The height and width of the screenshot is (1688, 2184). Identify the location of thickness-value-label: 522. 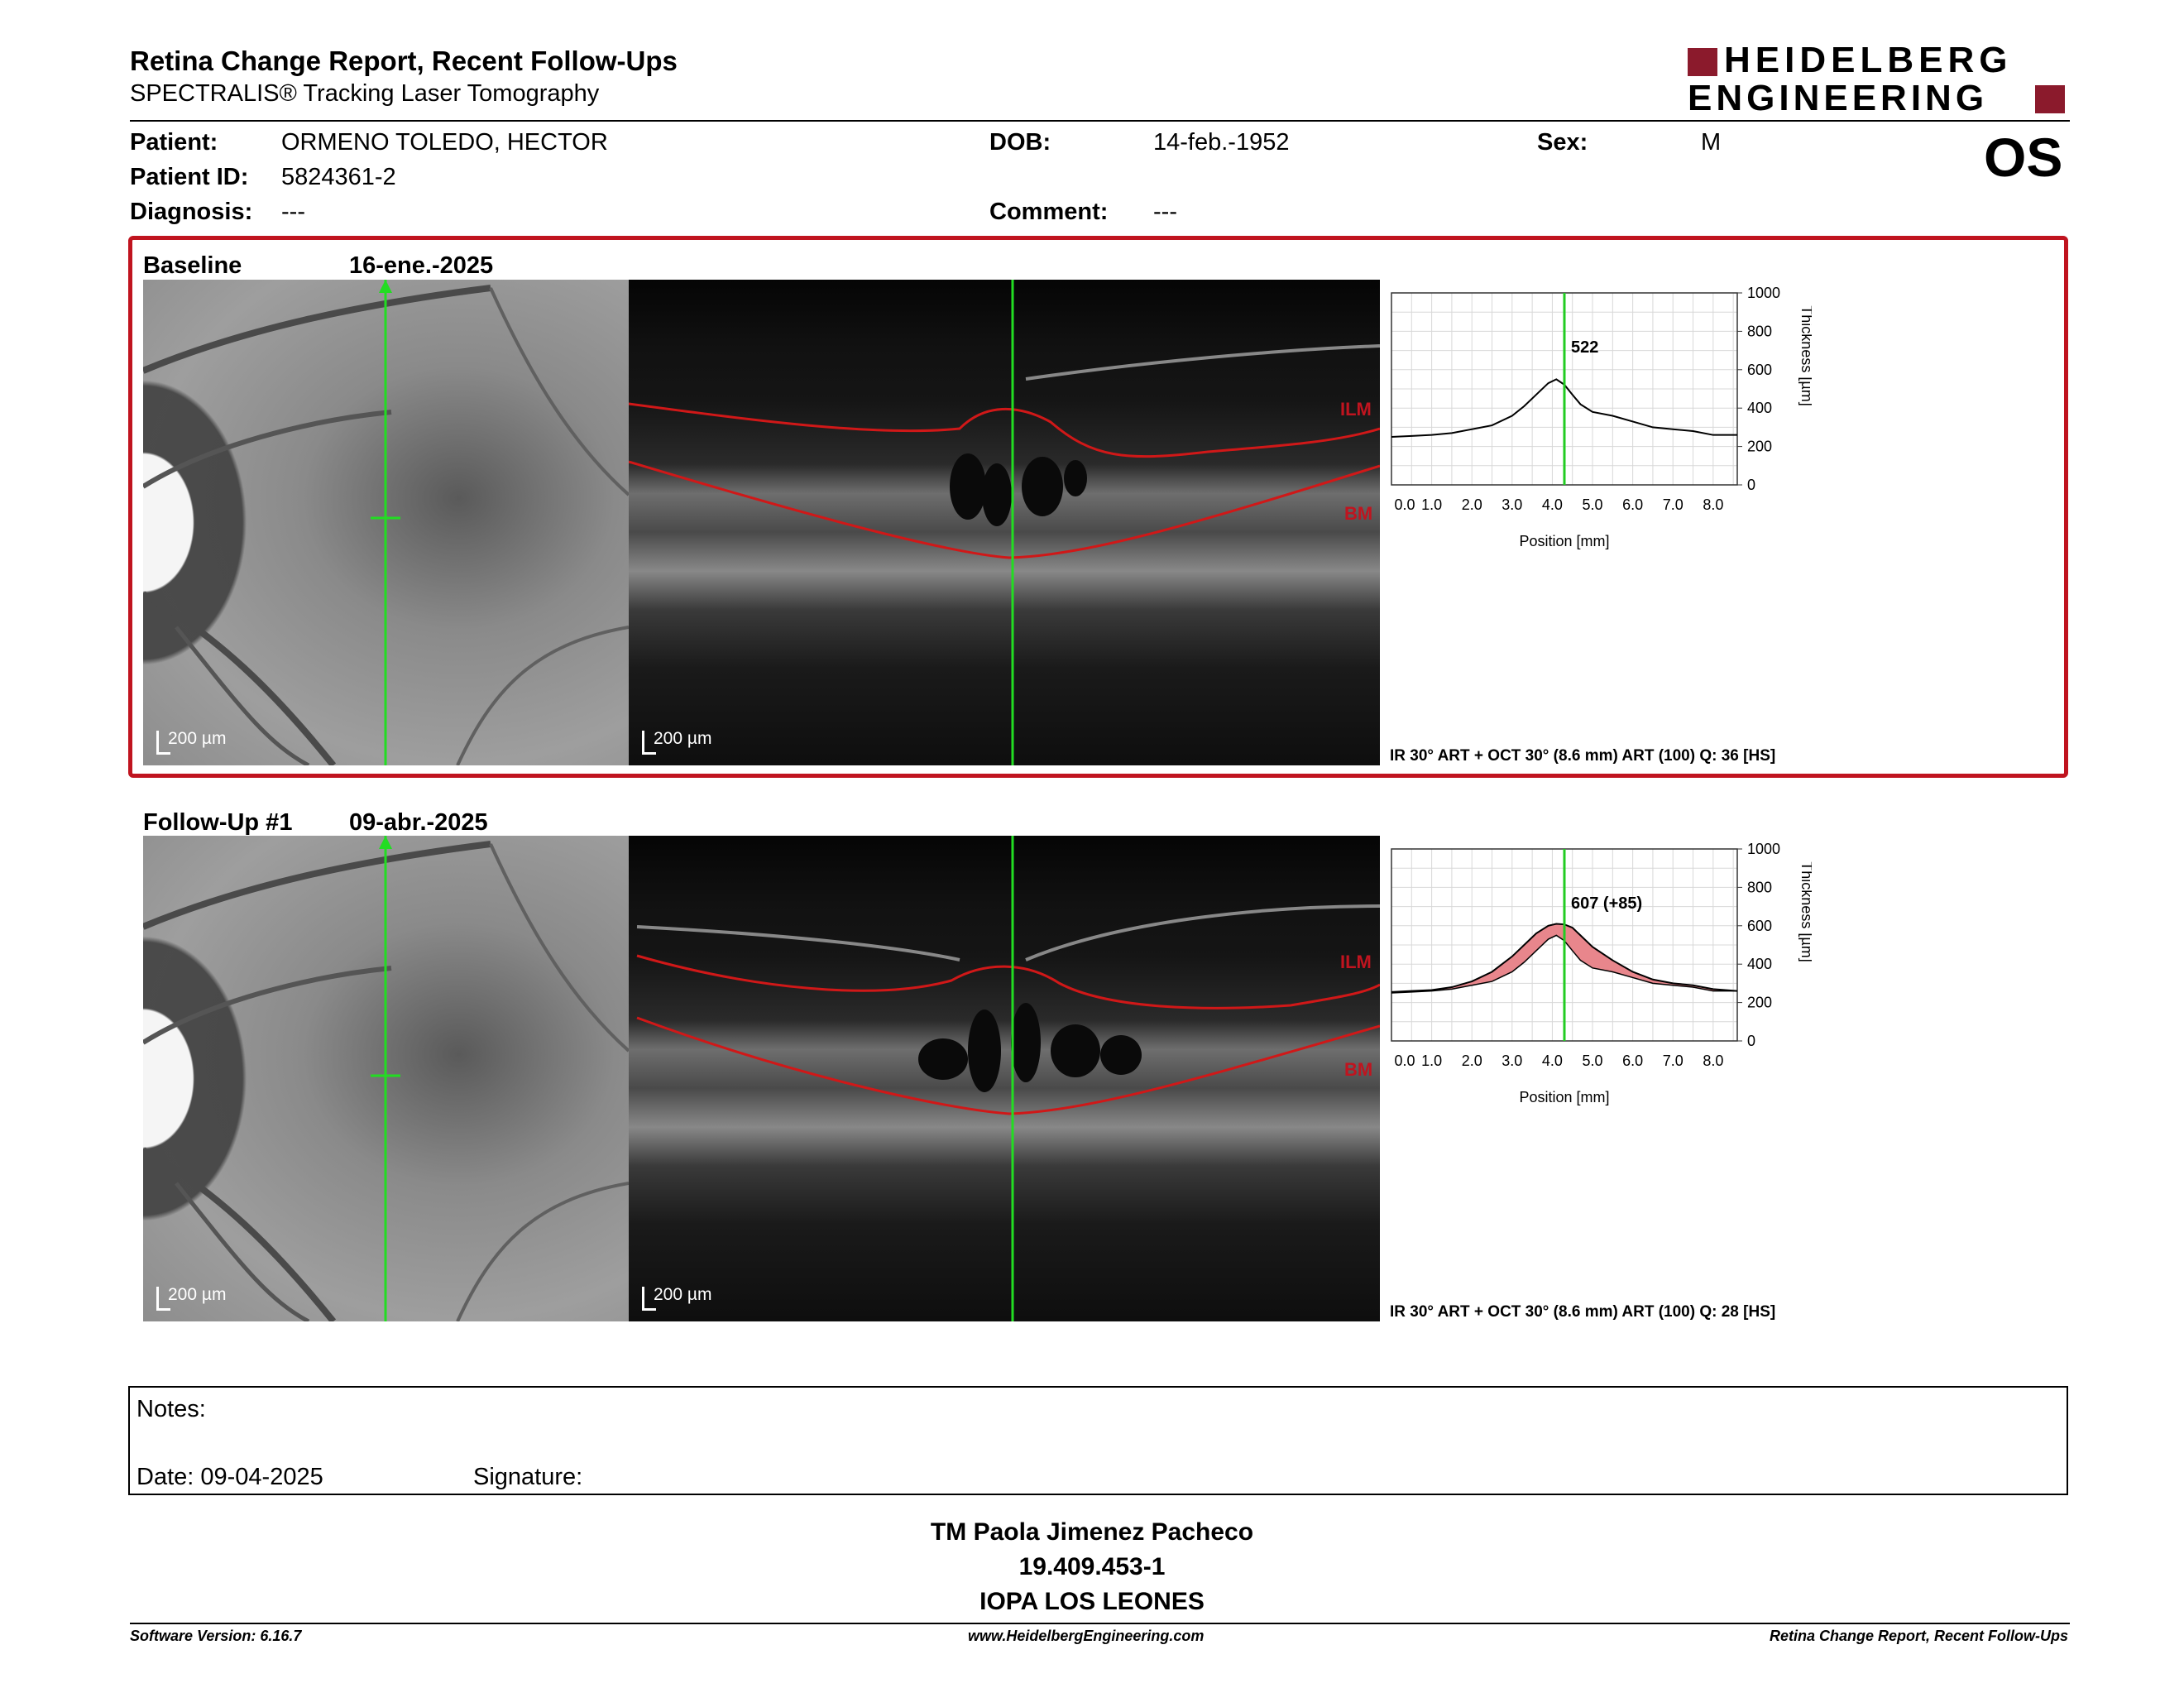
(1584, 347).